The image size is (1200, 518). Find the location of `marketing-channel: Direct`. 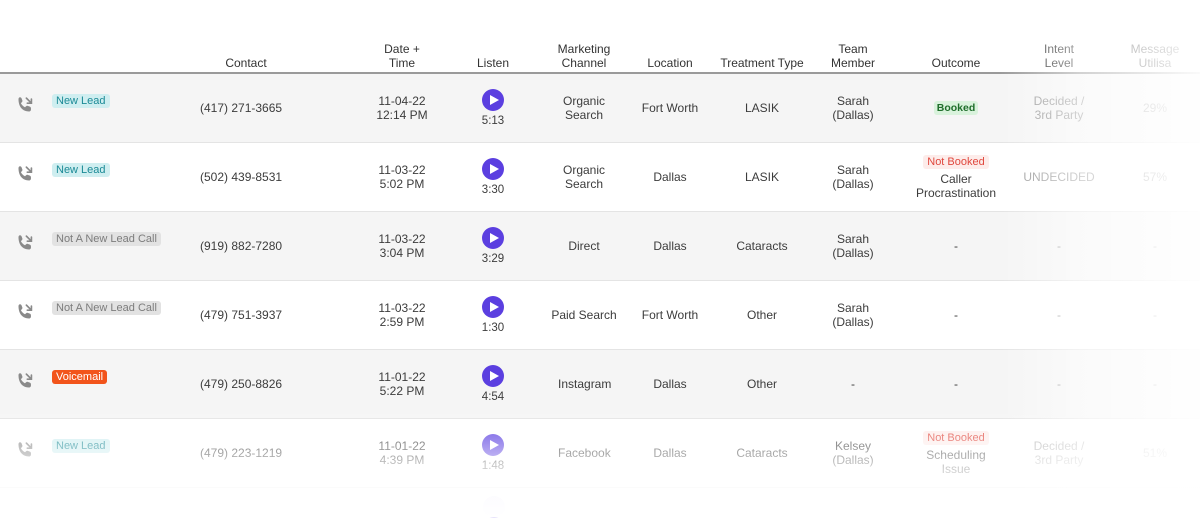

marketing-channel: Direct is located at coordinates (584, 246).